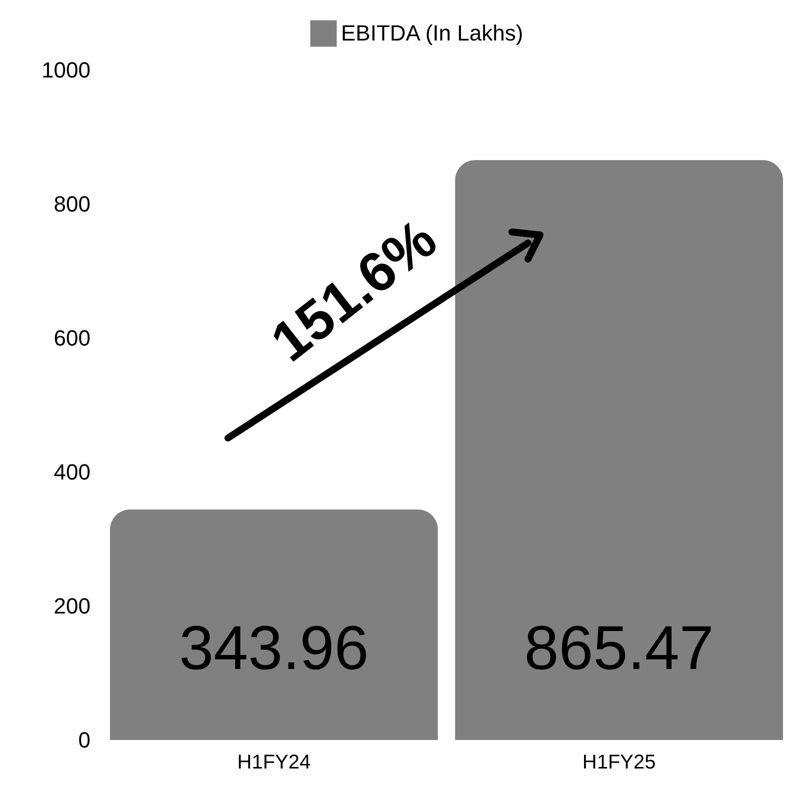 This screenshot has height=789, width=788. What do you see at coordinates (72, 472) in the screenshot?
I see `y-tick-label: 400` at bounding box center [72, 472].